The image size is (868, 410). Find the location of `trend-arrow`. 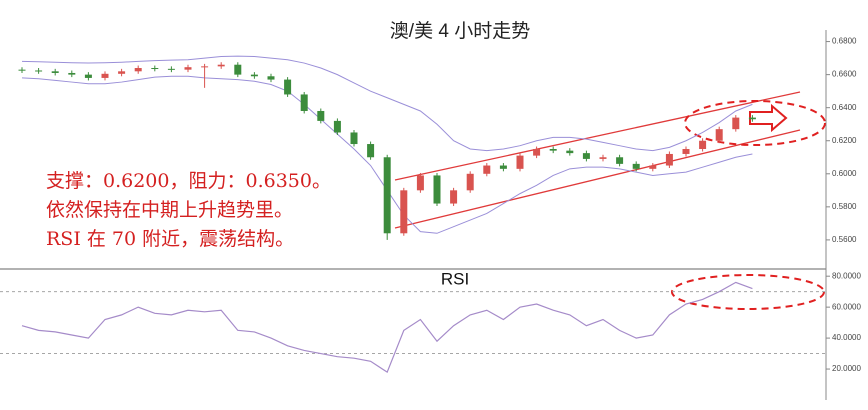

trend-arrow is located at coordinates (768, 118).